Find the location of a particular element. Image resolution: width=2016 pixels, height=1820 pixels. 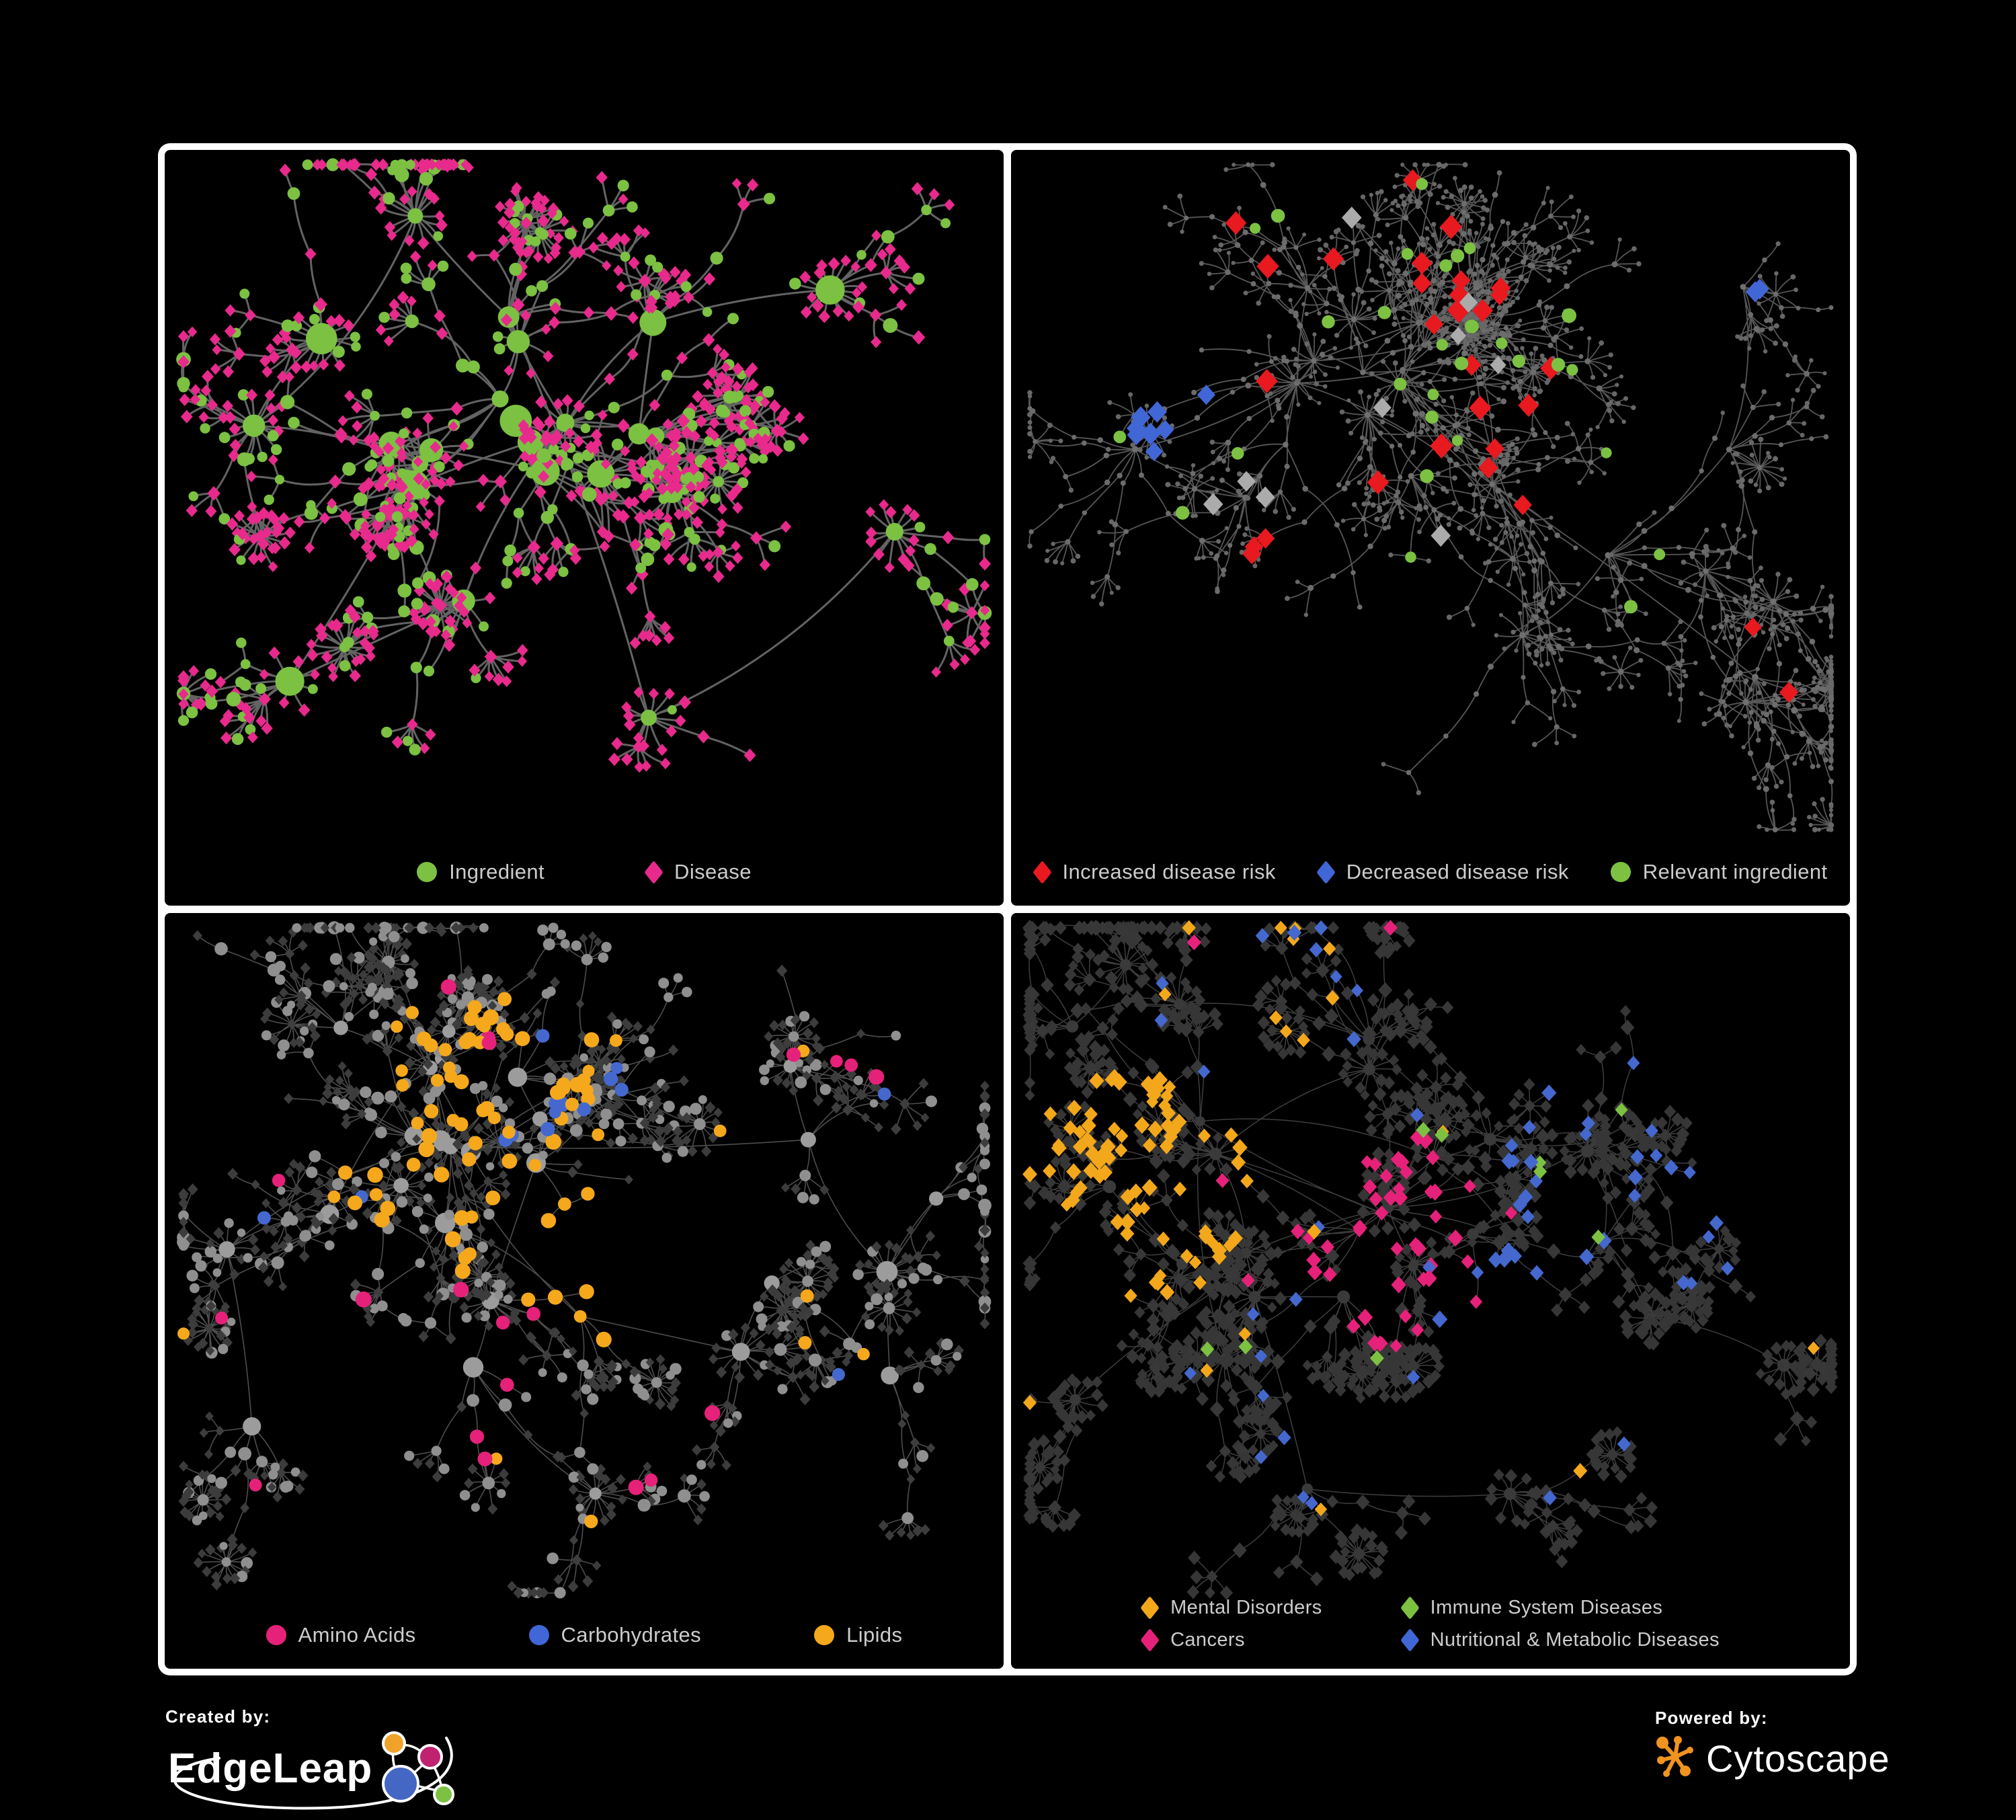

legend-item-ingredient: Ingredient is located at coordinates (481, 872).